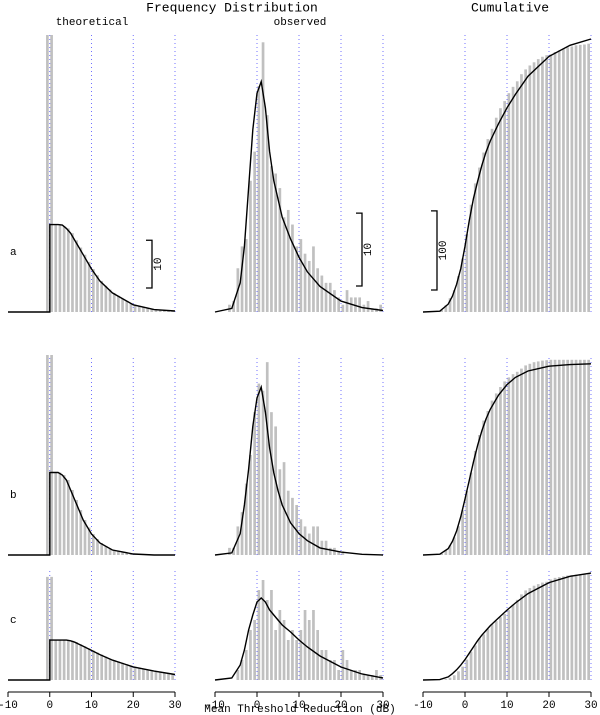 The width and height of the screenshot is (600, 715). I want to click on row-label: b, so click(13, 496).